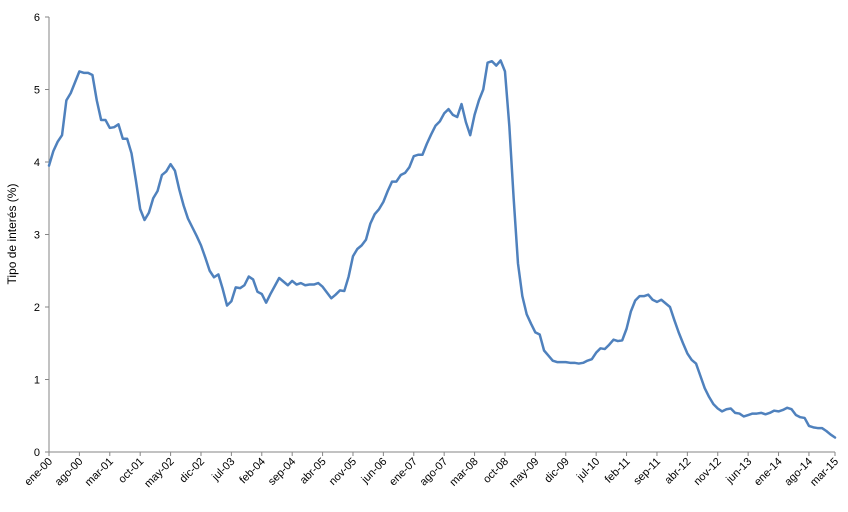 Image resolution: width=848 pixels, height=512 pixels. What do you see at coordinates (557, 471) in the screenshot?
I see `x-tick-label: dic-09` at bounding box center [557, 471].